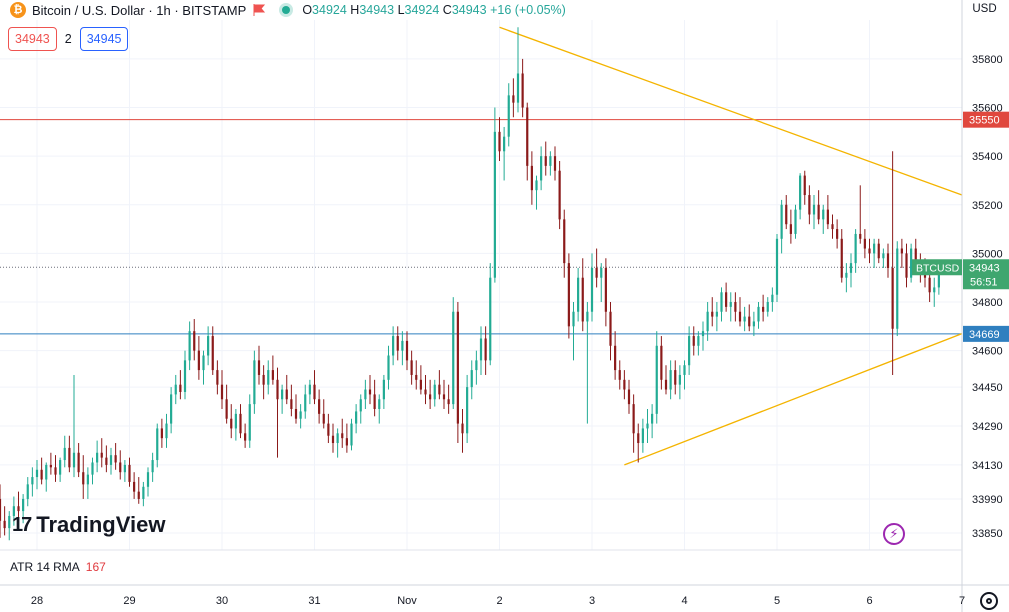  I want to click on y-tick-label: 34450, so click(987, 388).